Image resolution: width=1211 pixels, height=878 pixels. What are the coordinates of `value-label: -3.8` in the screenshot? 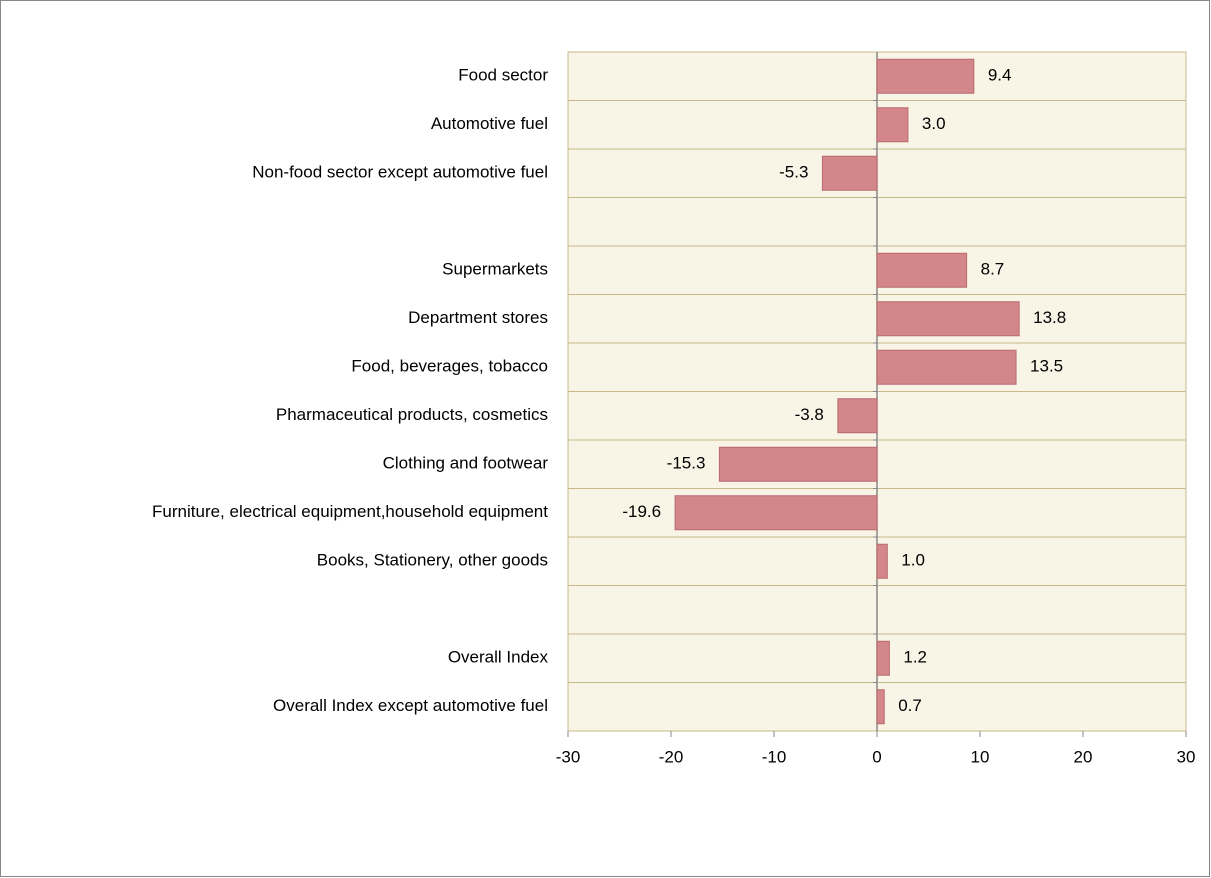 It's located at (809, 414).